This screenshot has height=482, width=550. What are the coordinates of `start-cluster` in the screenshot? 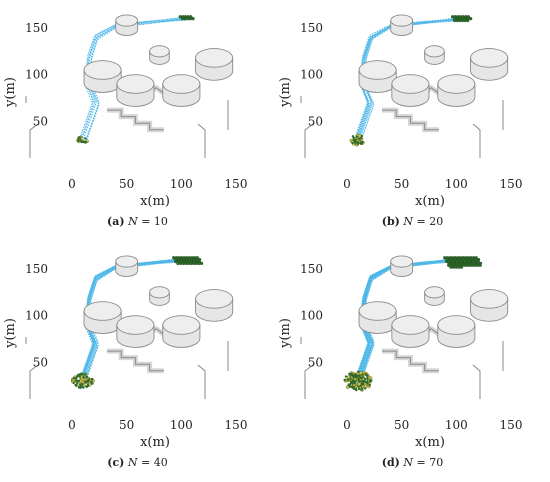 It's located at (358, 381).